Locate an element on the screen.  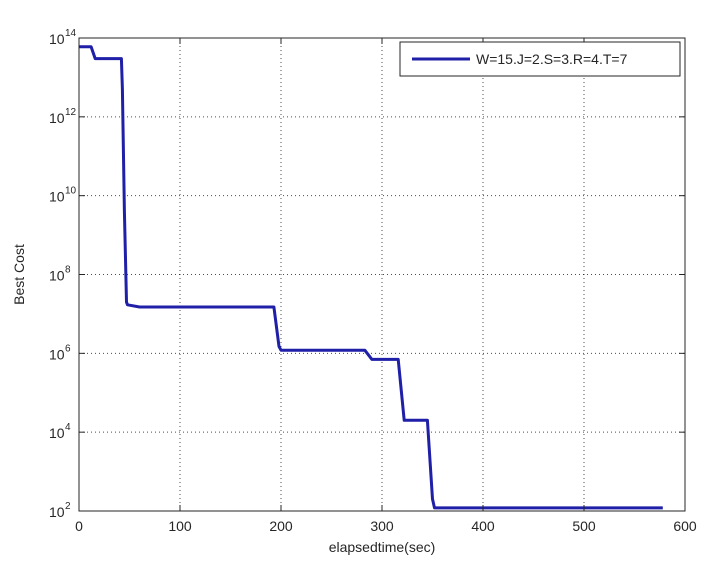
y-tick-exponent: 8 is located at coordinates (68, 270).